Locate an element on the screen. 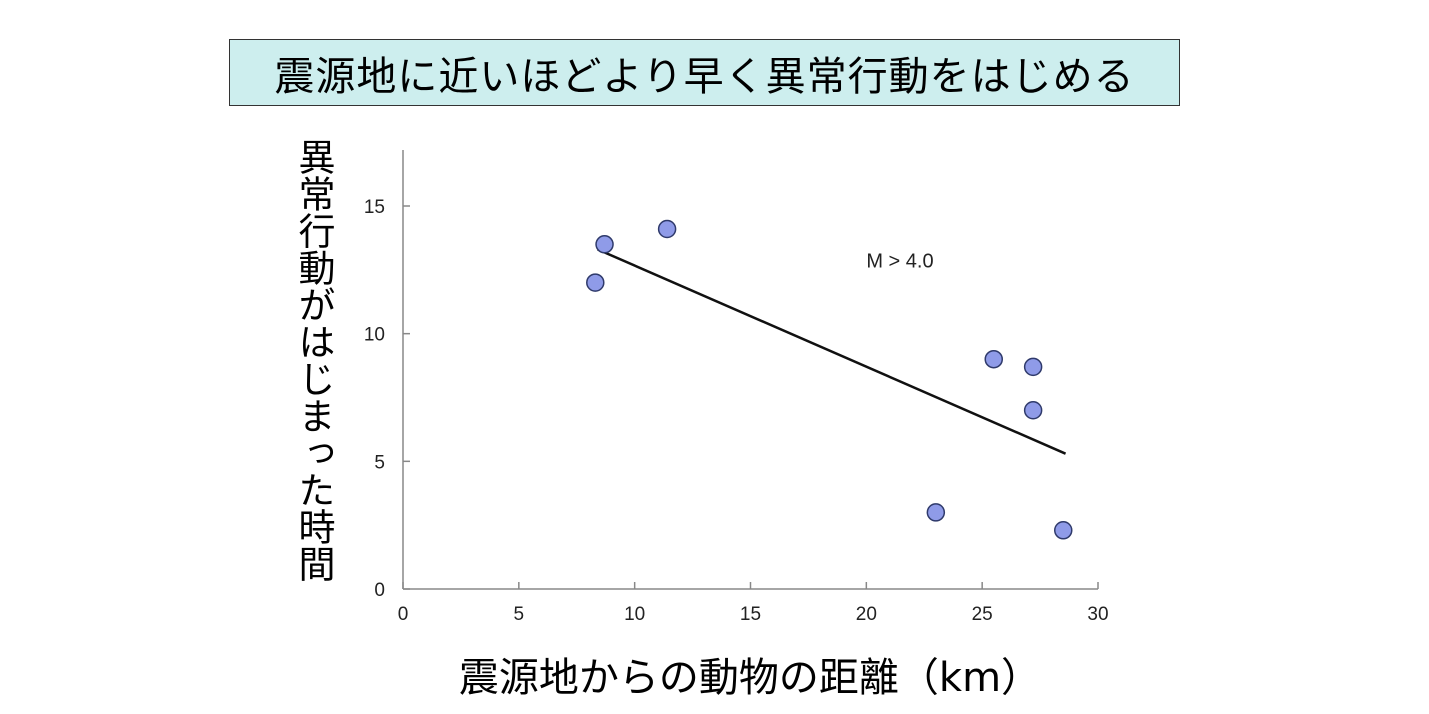 This screenshot has height=714, width=1429. chart-title-box: 震源地に近いほどより早く異常行動をはじめる is located at coordinates (704, 72).